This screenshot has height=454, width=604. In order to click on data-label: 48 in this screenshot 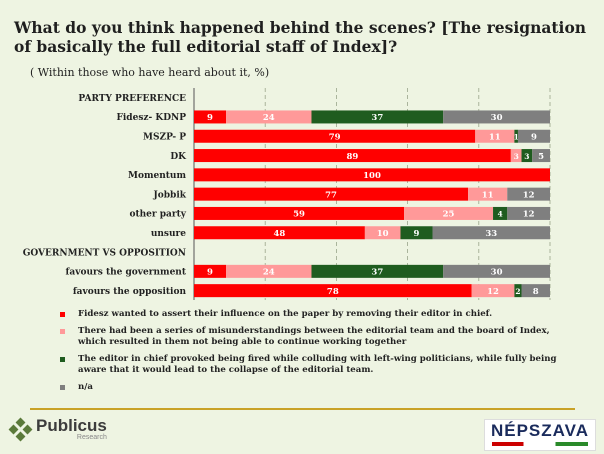, I will do `click(280, 234)`.